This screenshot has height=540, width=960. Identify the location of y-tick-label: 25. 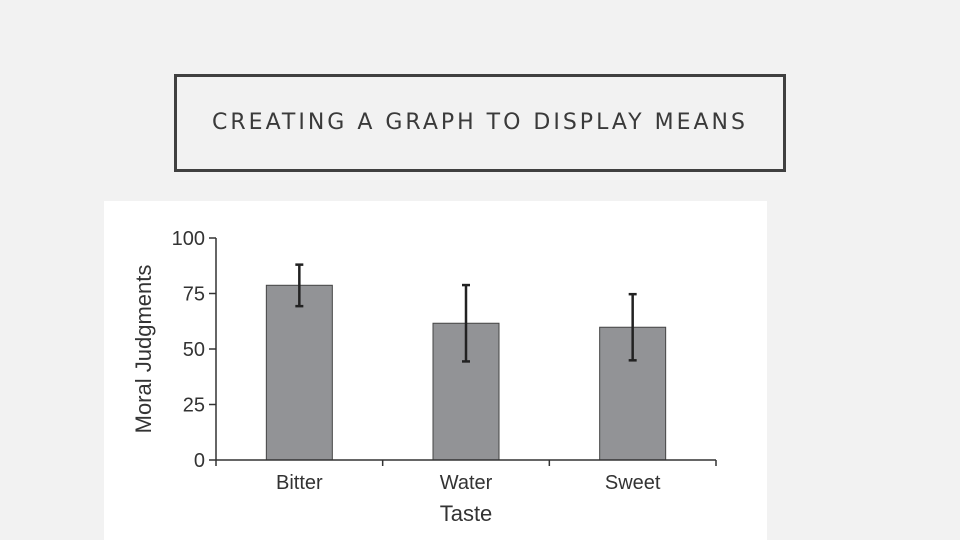
(194, 406).